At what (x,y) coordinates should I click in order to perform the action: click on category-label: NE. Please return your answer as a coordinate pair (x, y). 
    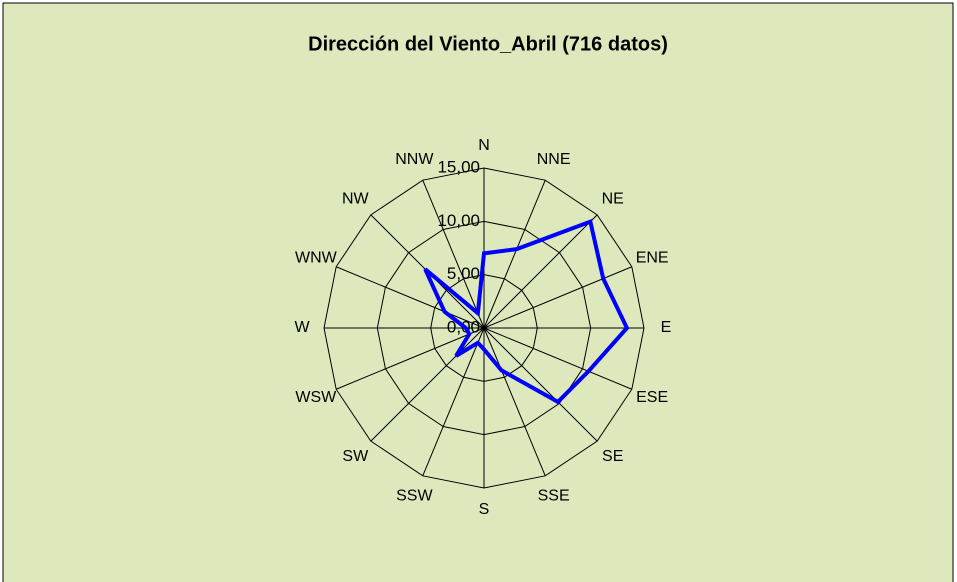
    Looking at the image, I should click on (613, 199).